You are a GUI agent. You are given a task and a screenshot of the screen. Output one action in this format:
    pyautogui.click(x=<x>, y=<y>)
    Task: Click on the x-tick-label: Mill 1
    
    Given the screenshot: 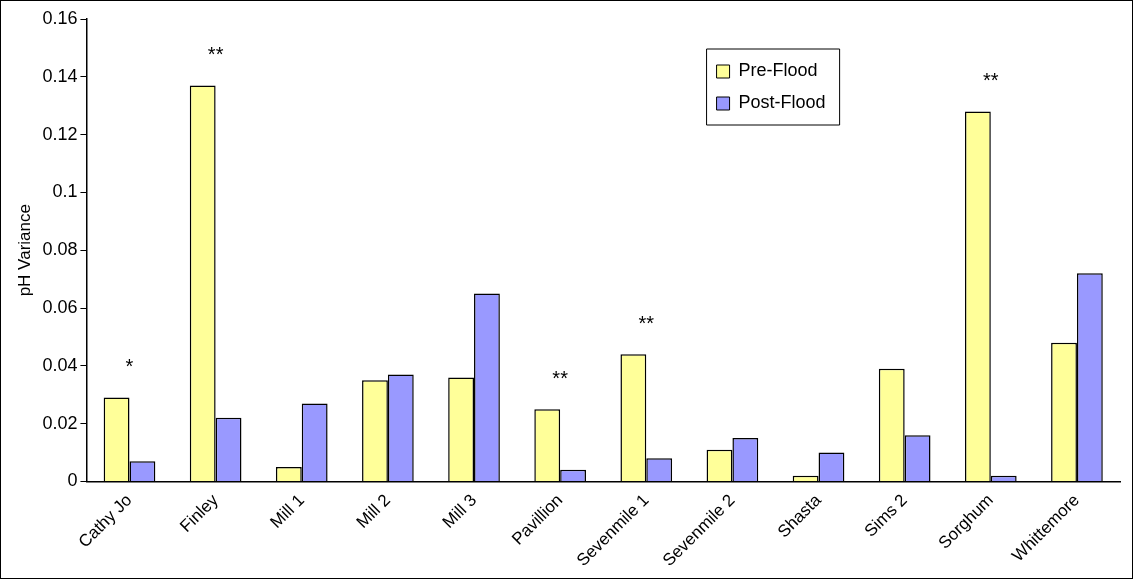 What is the action you would take?
    pyautogui.click(x=287, y=511)
    